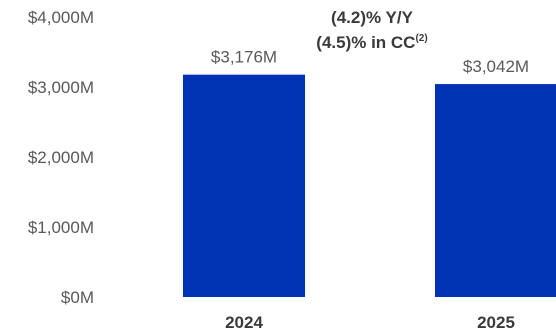 This screenshot has height=336, width=556. Describe the element at coordinates (496, 66) in the screenshot. I see `bar-value-label: $3,042M` at that location.